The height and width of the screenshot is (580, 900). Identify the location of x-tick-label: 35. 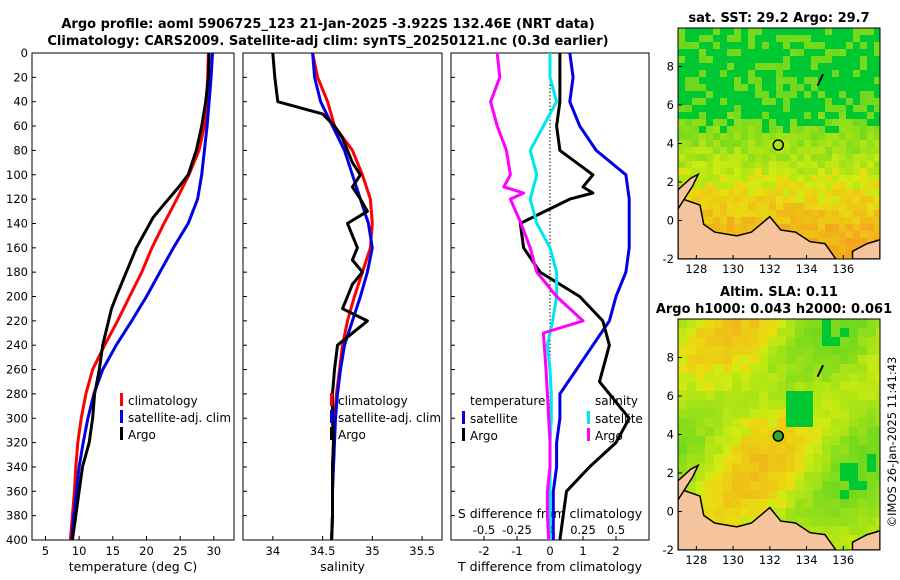
(372, 551).